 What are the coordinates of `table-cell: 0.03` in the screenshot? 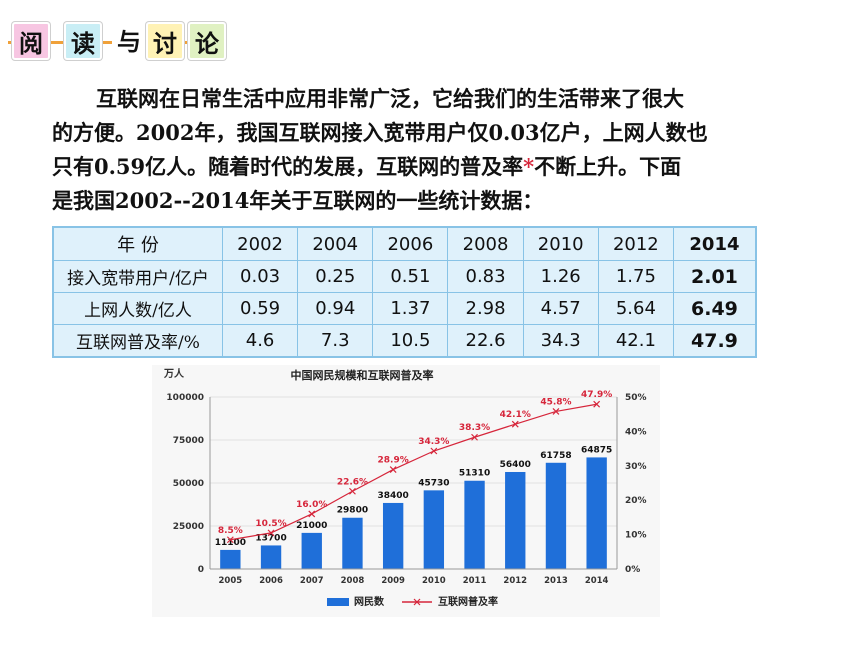 It's located at (260, 277).